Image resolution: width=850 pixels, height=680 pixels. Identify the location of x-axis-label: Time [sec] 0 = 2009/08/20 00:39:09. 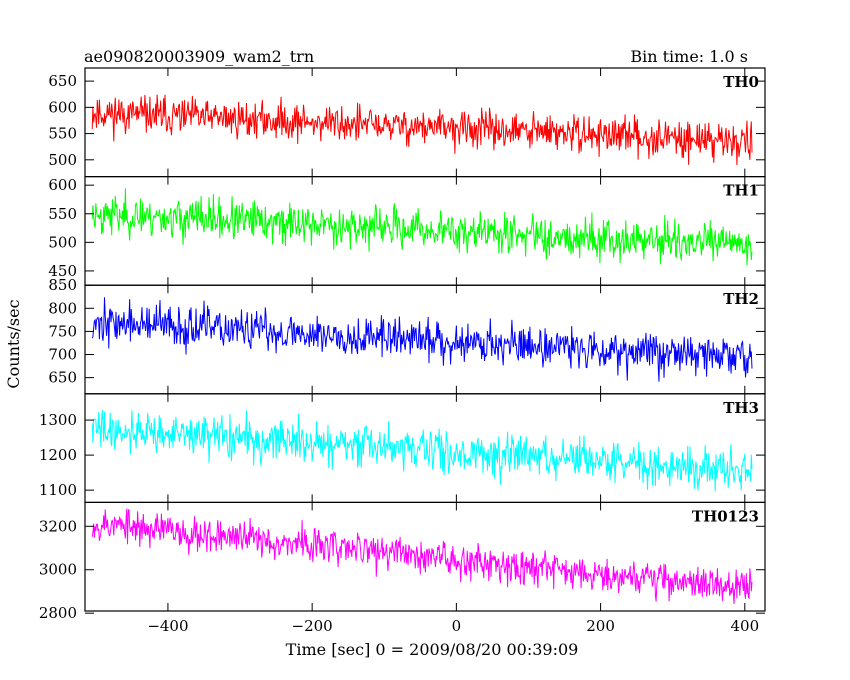
(432, 649).